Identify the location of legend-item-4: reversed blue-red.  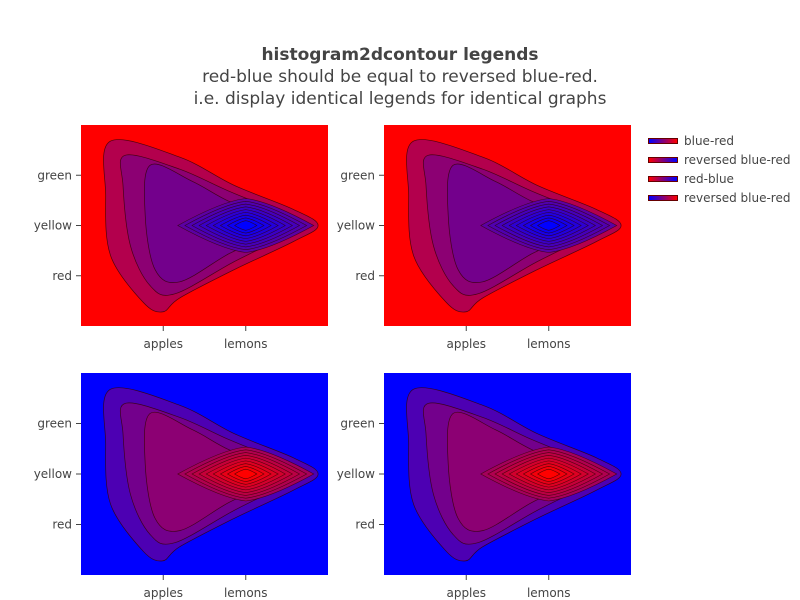
(717, 197).